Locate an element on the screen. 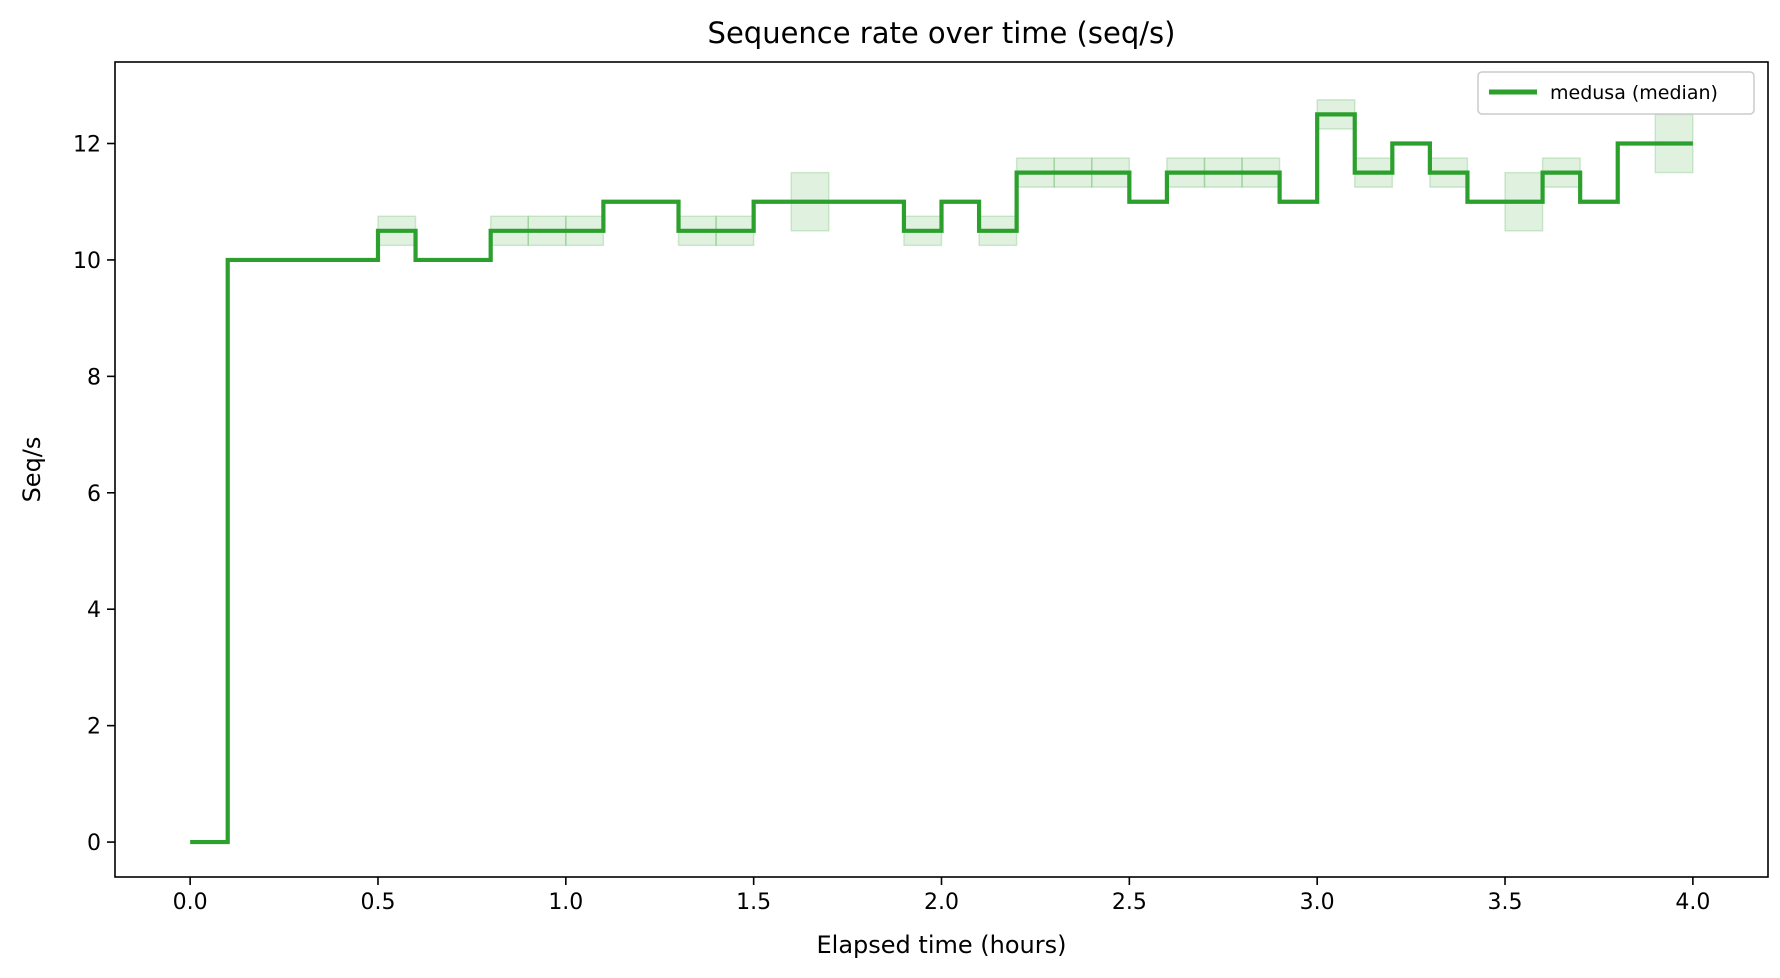 The width and height of the screenshot is (1780, 978). legend: medusa (median) is located at coordinates (1616, 93).